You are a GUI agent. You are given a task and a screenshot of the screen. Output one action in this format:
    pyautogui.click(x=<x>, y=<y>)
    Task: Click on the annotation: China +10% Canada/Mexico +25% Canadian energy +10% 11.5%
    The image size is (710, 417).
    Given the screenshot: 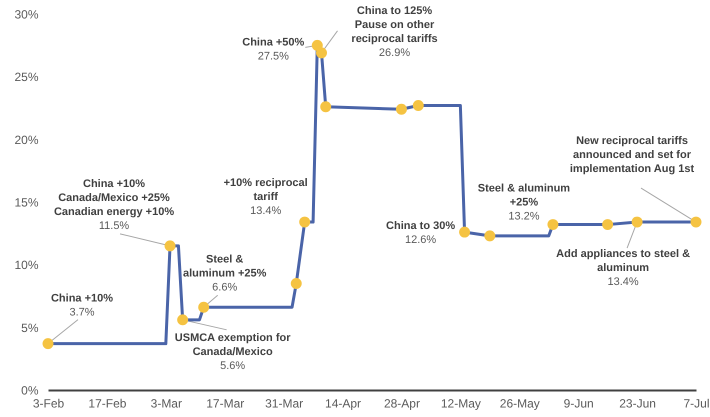 What is the action you would take?
    pyautogui.click(x=114, y=205)
    